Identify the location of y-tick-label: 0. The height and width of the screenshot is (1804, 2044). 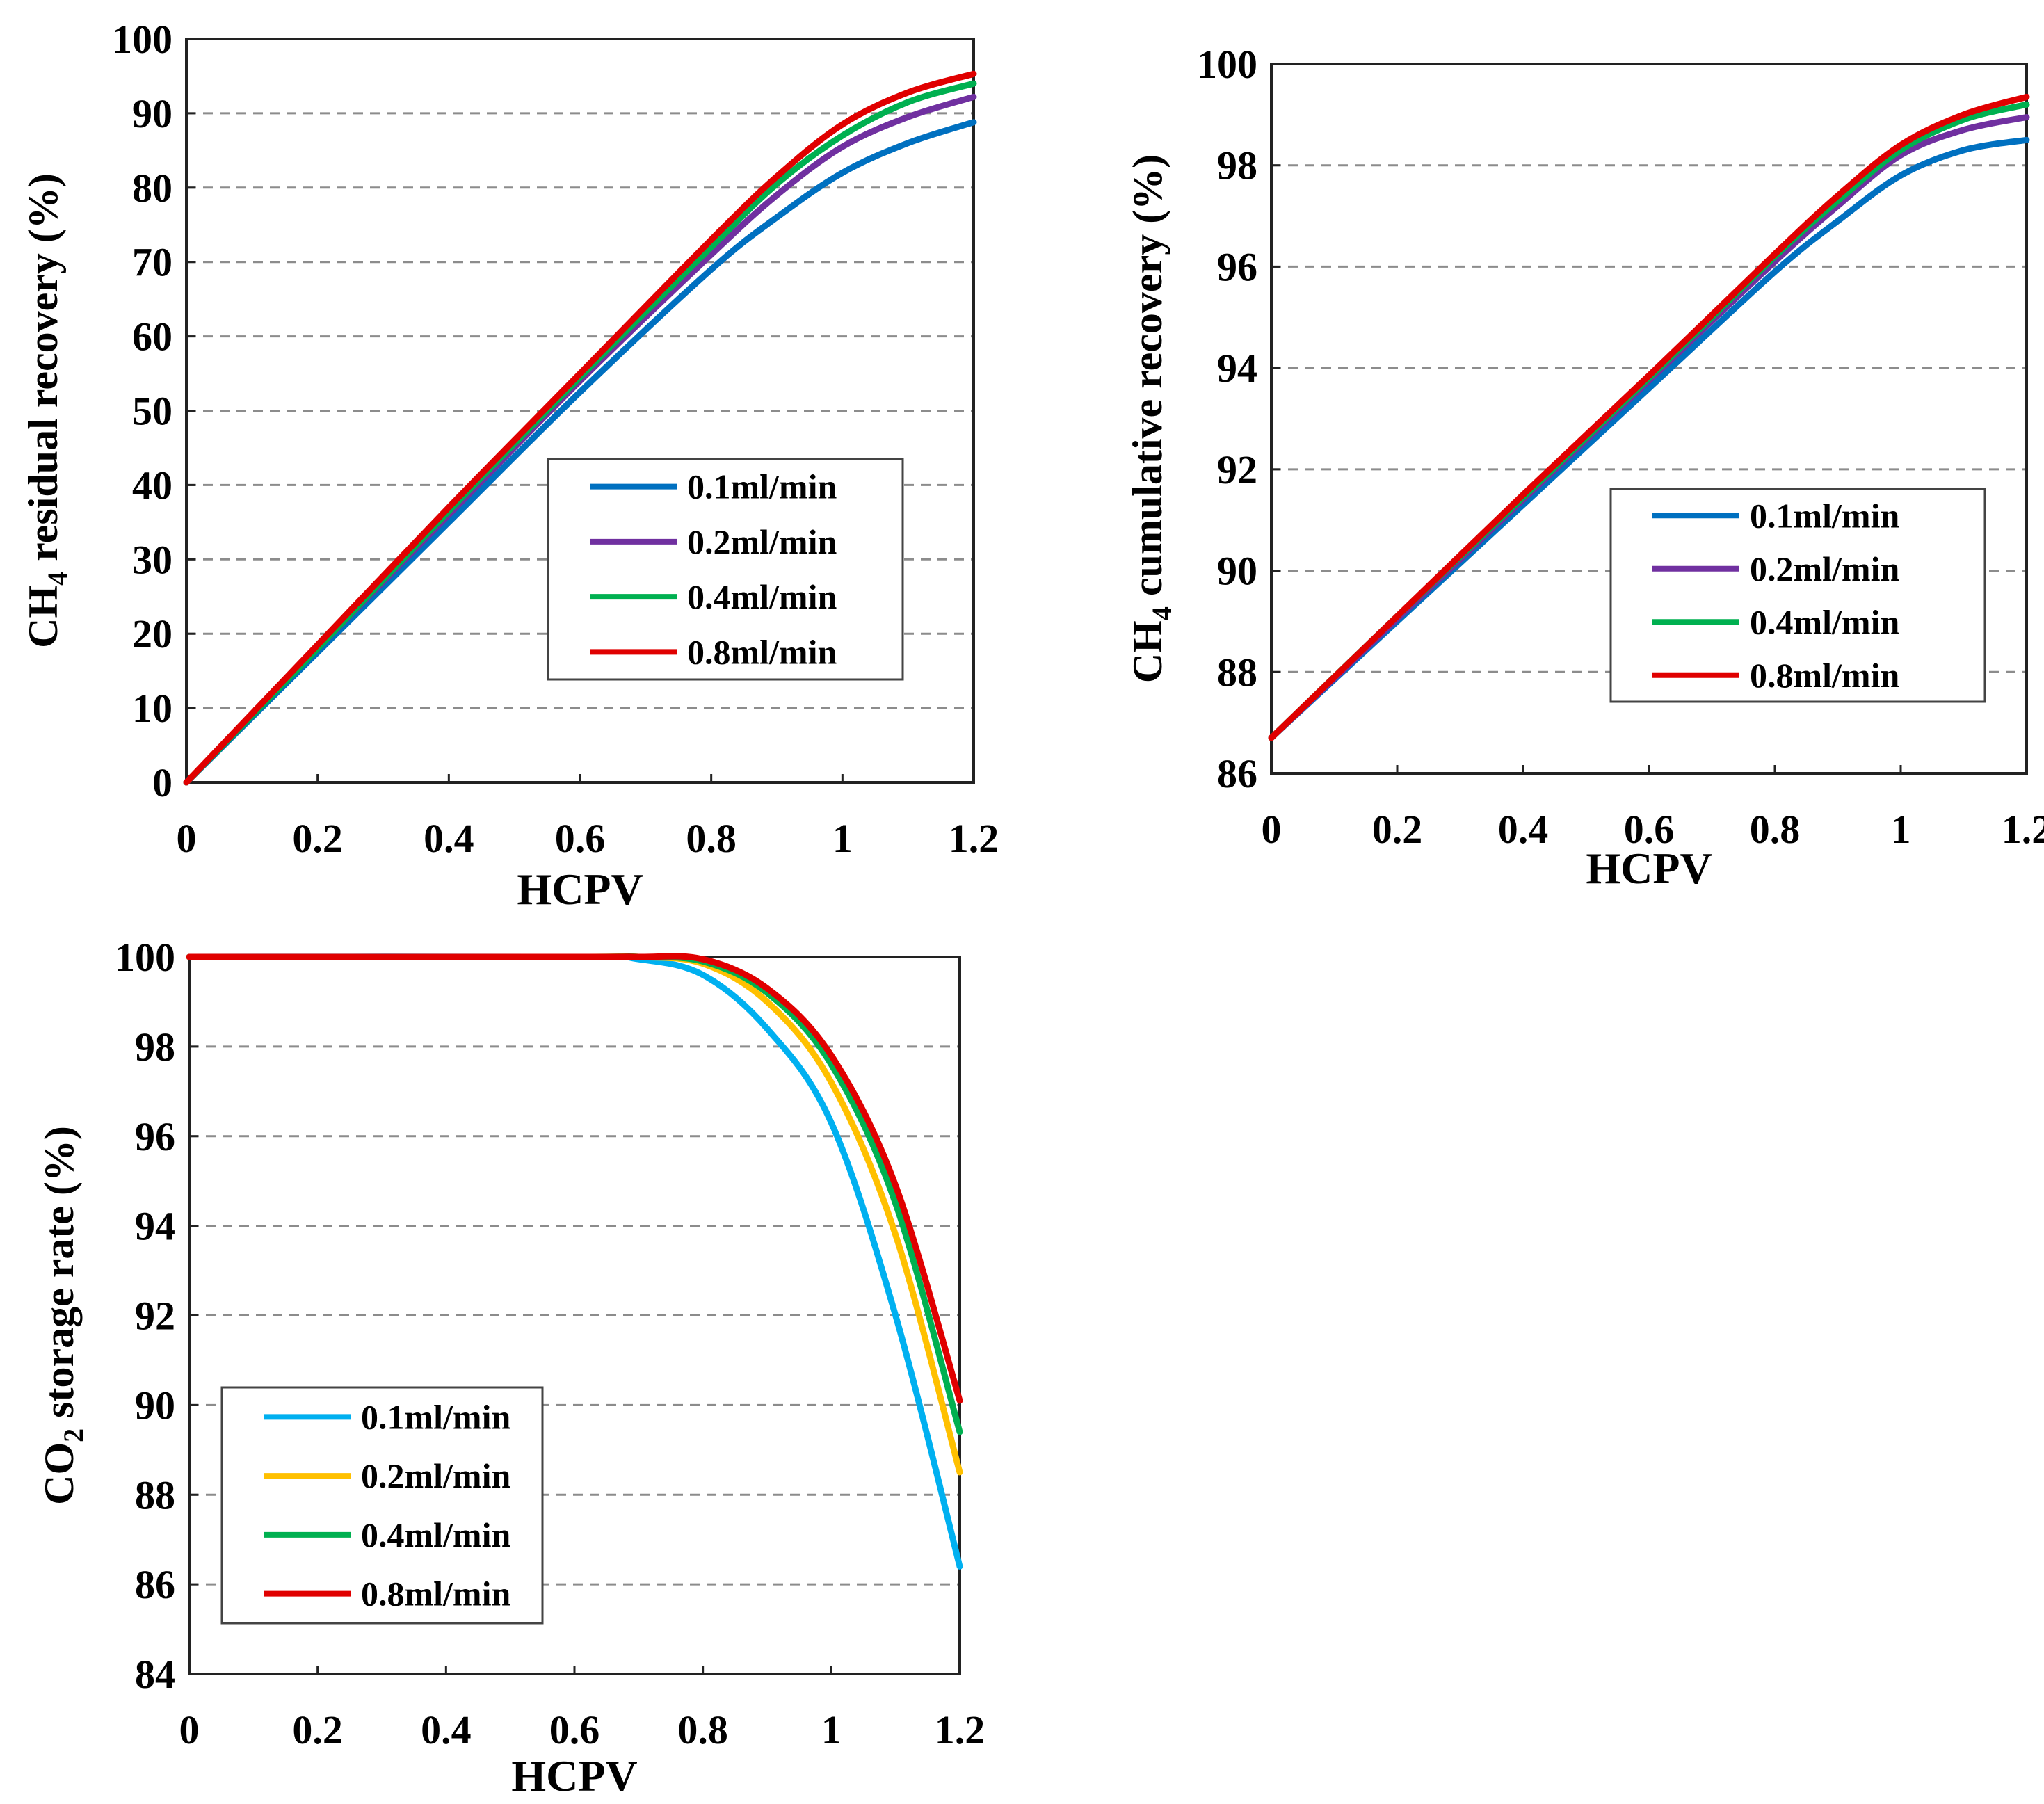
(162, 783).